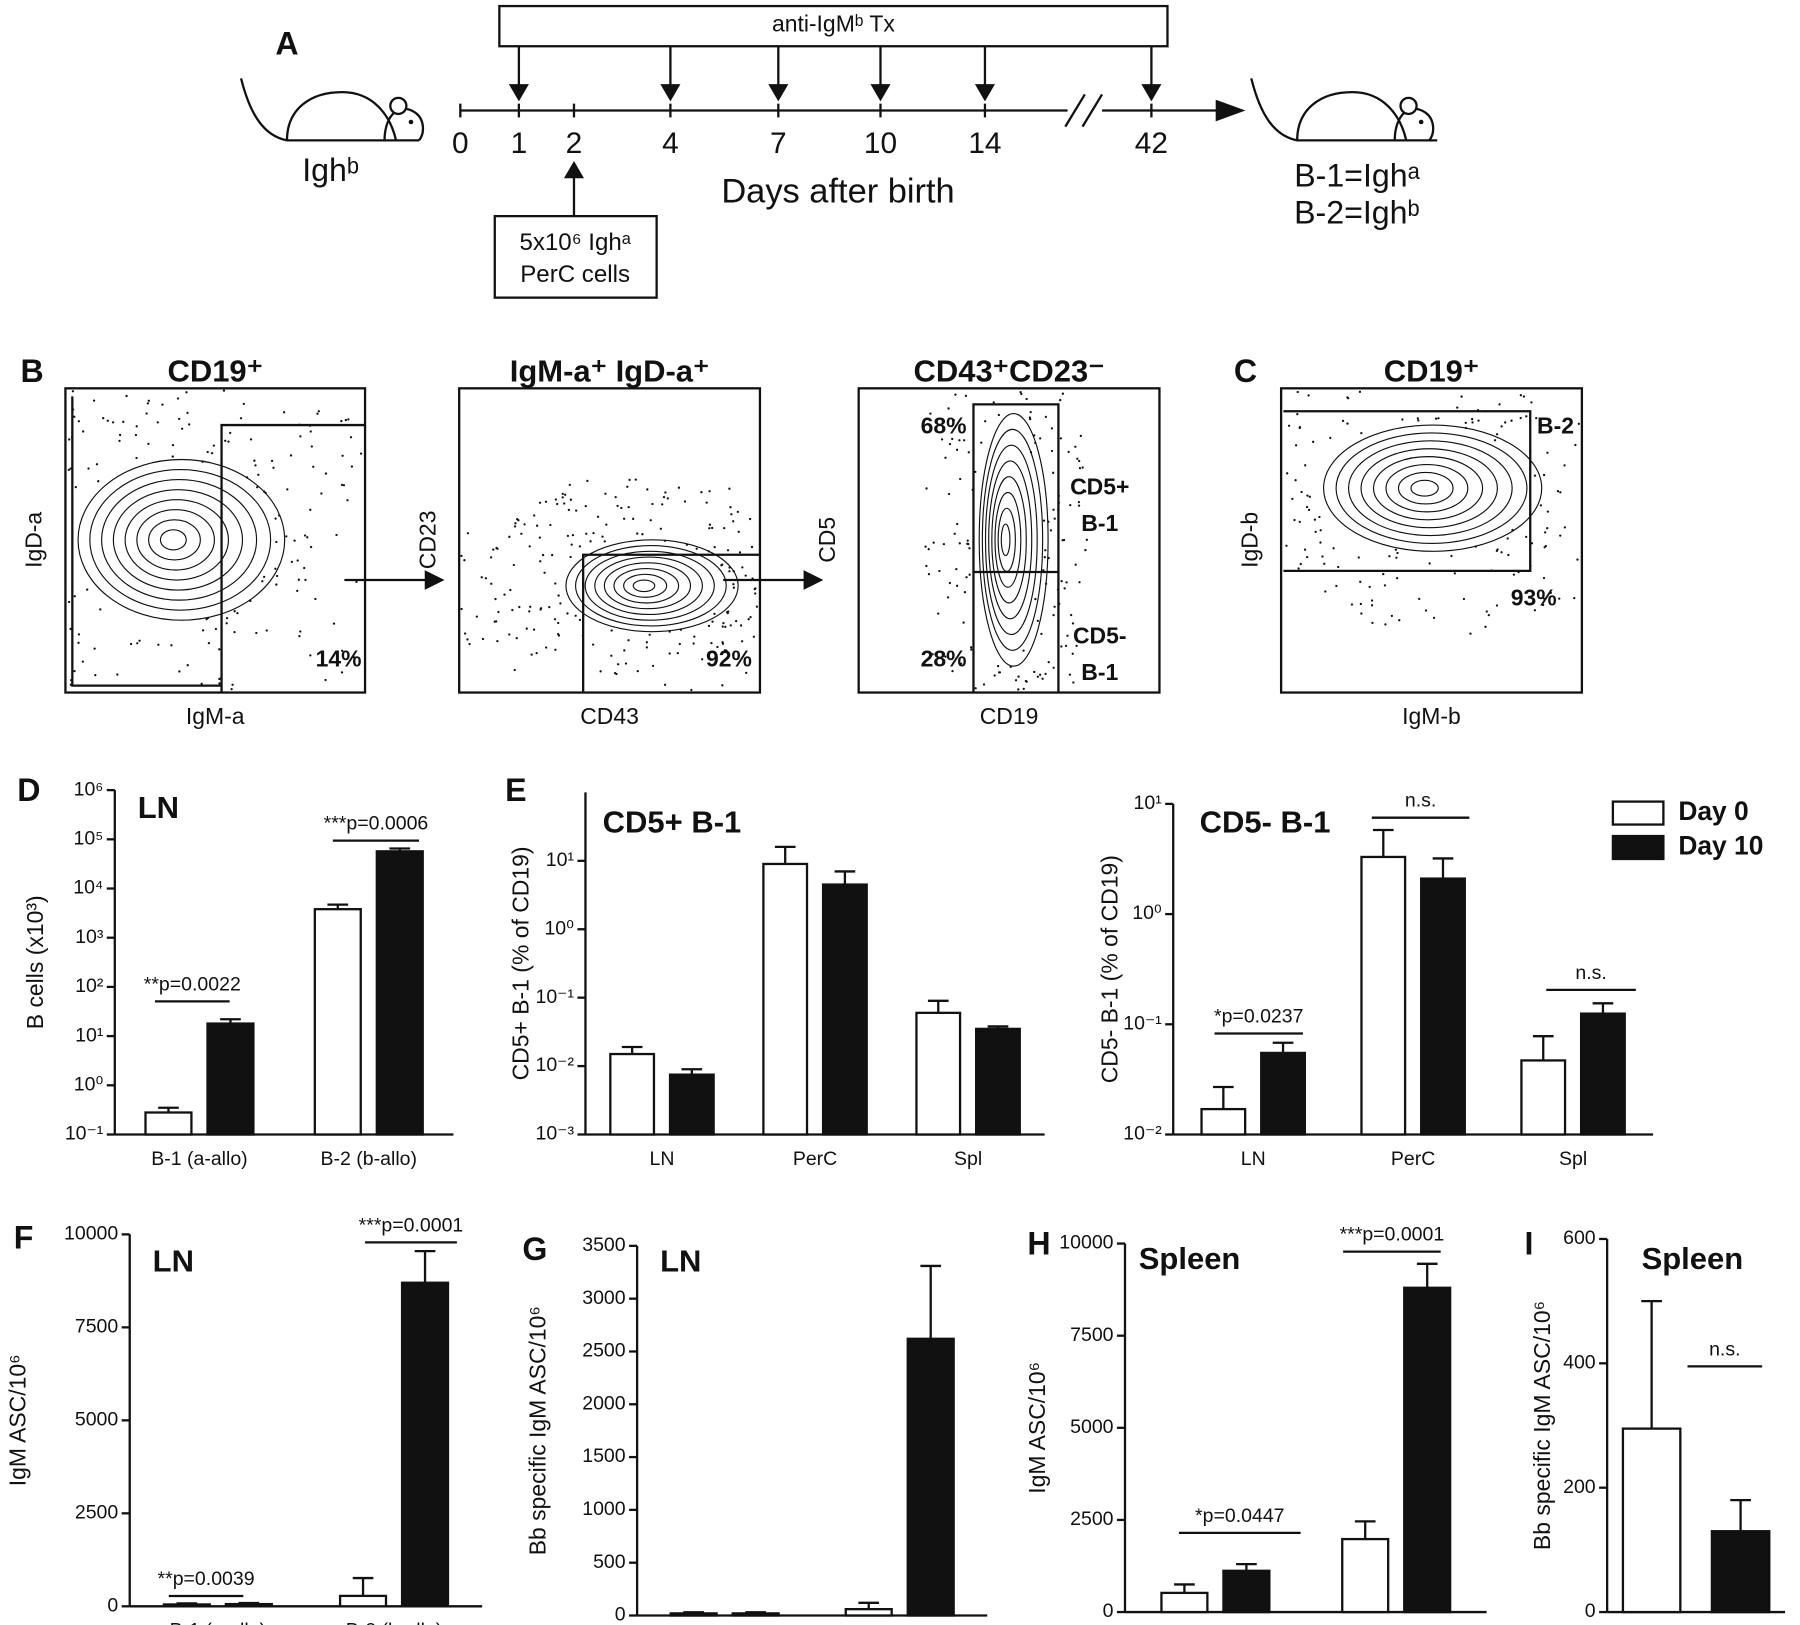 This screenshot has height=1625, width=1800. What do you see at coordinates (34, 540) in the screenshot?
I see `flow-y-label: IgD-a` at bounding box center [34, 540].